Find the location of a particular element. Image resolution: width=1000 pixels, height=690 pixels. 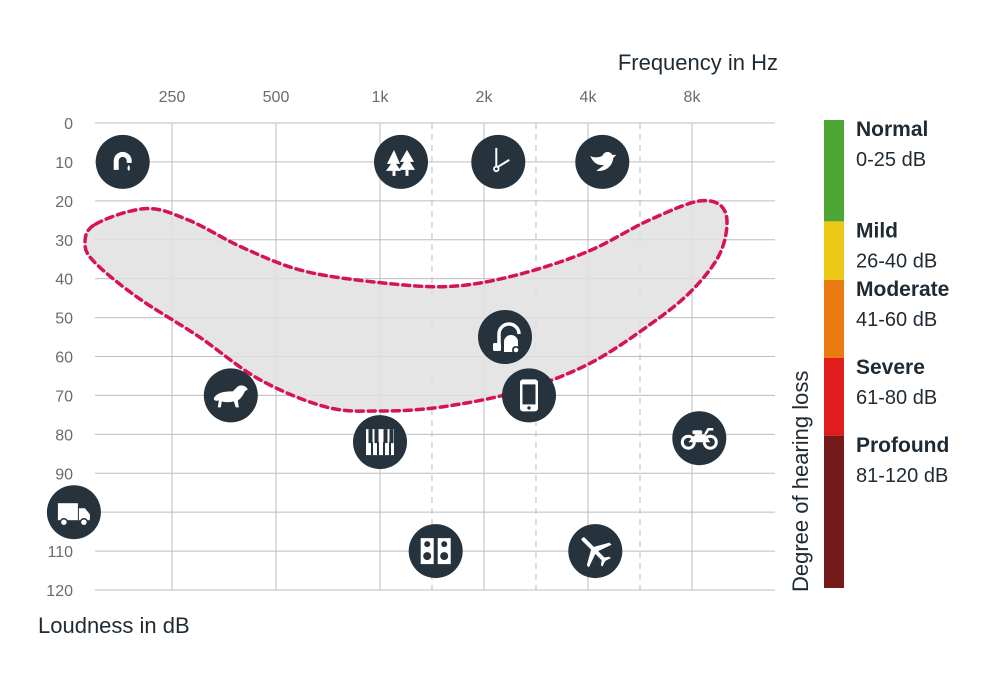

severity-segment-severe is located at coordinates (834, 396).